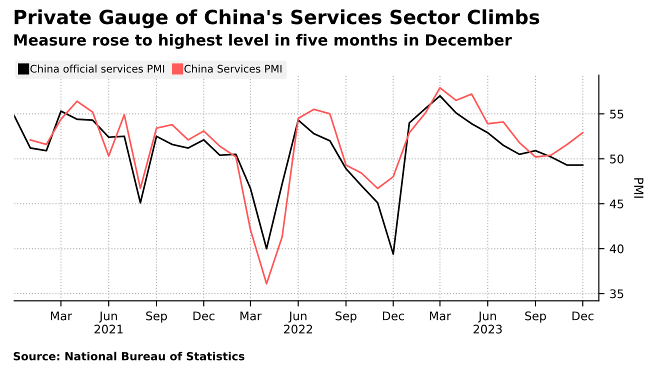  I want to click on y-tick-label: 40, so click(617, 249).